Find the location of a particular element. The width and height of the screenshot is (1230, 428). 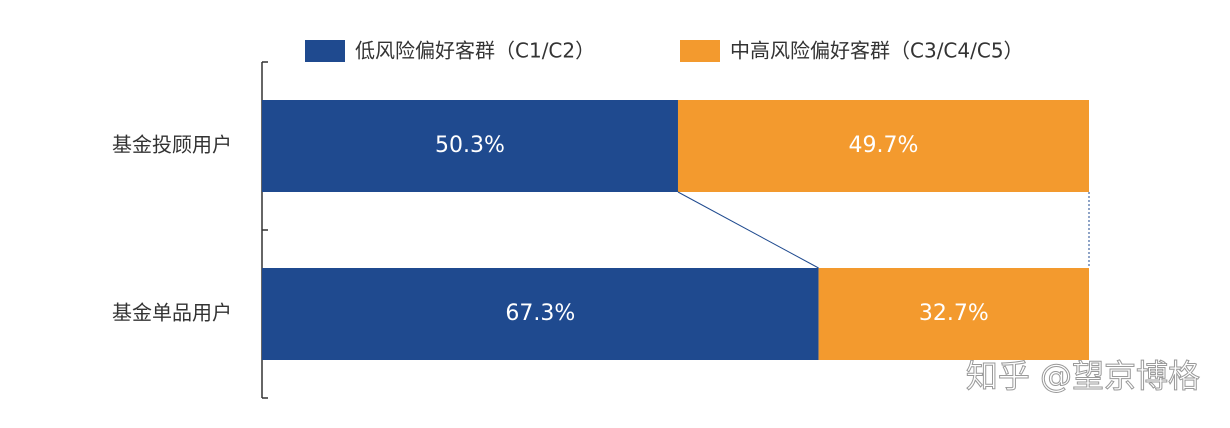

connector is located at coordinates (748, 230).